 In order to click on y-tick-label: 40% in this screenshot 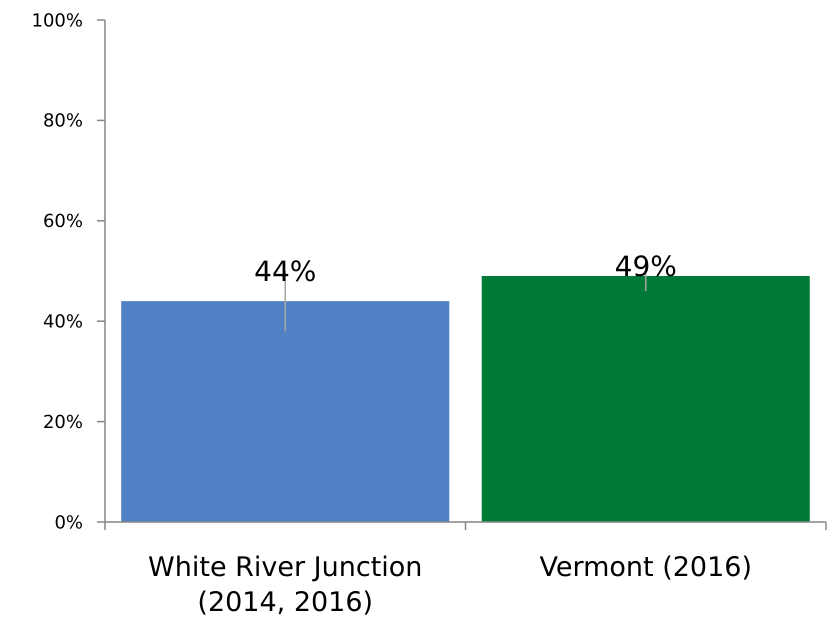, I will do `click(62, 322)`.